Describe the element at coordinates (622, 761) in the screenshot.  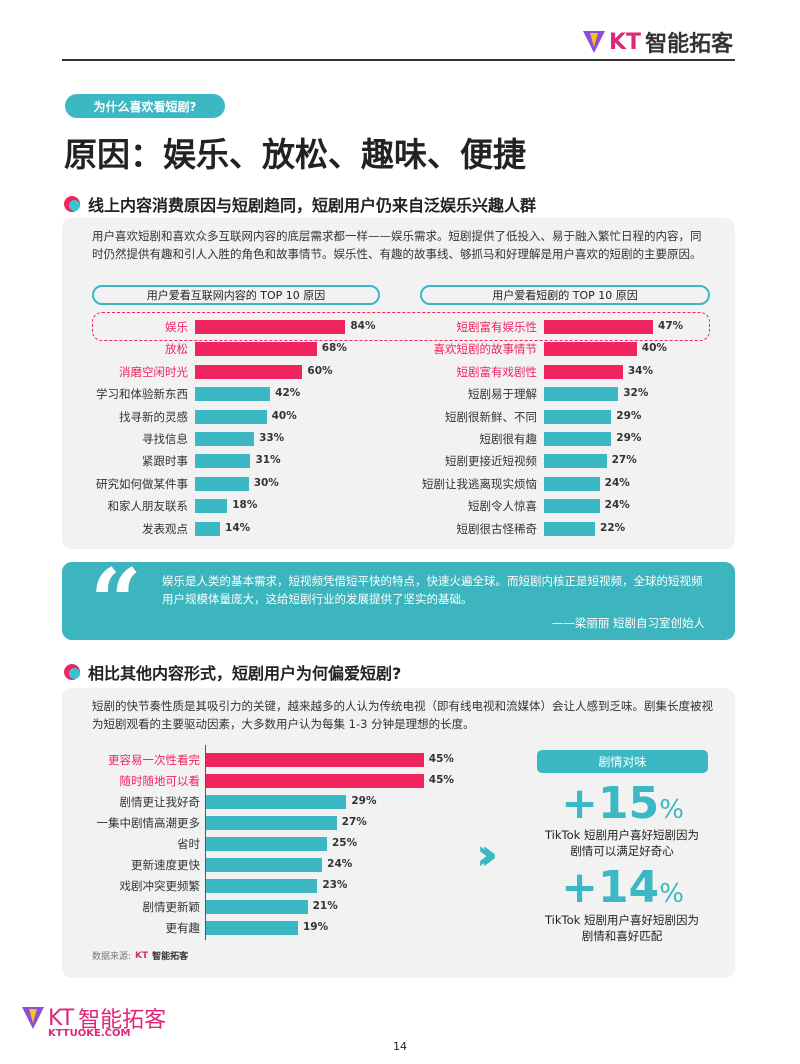
I see `panel-label: 剧情对味` at that location.